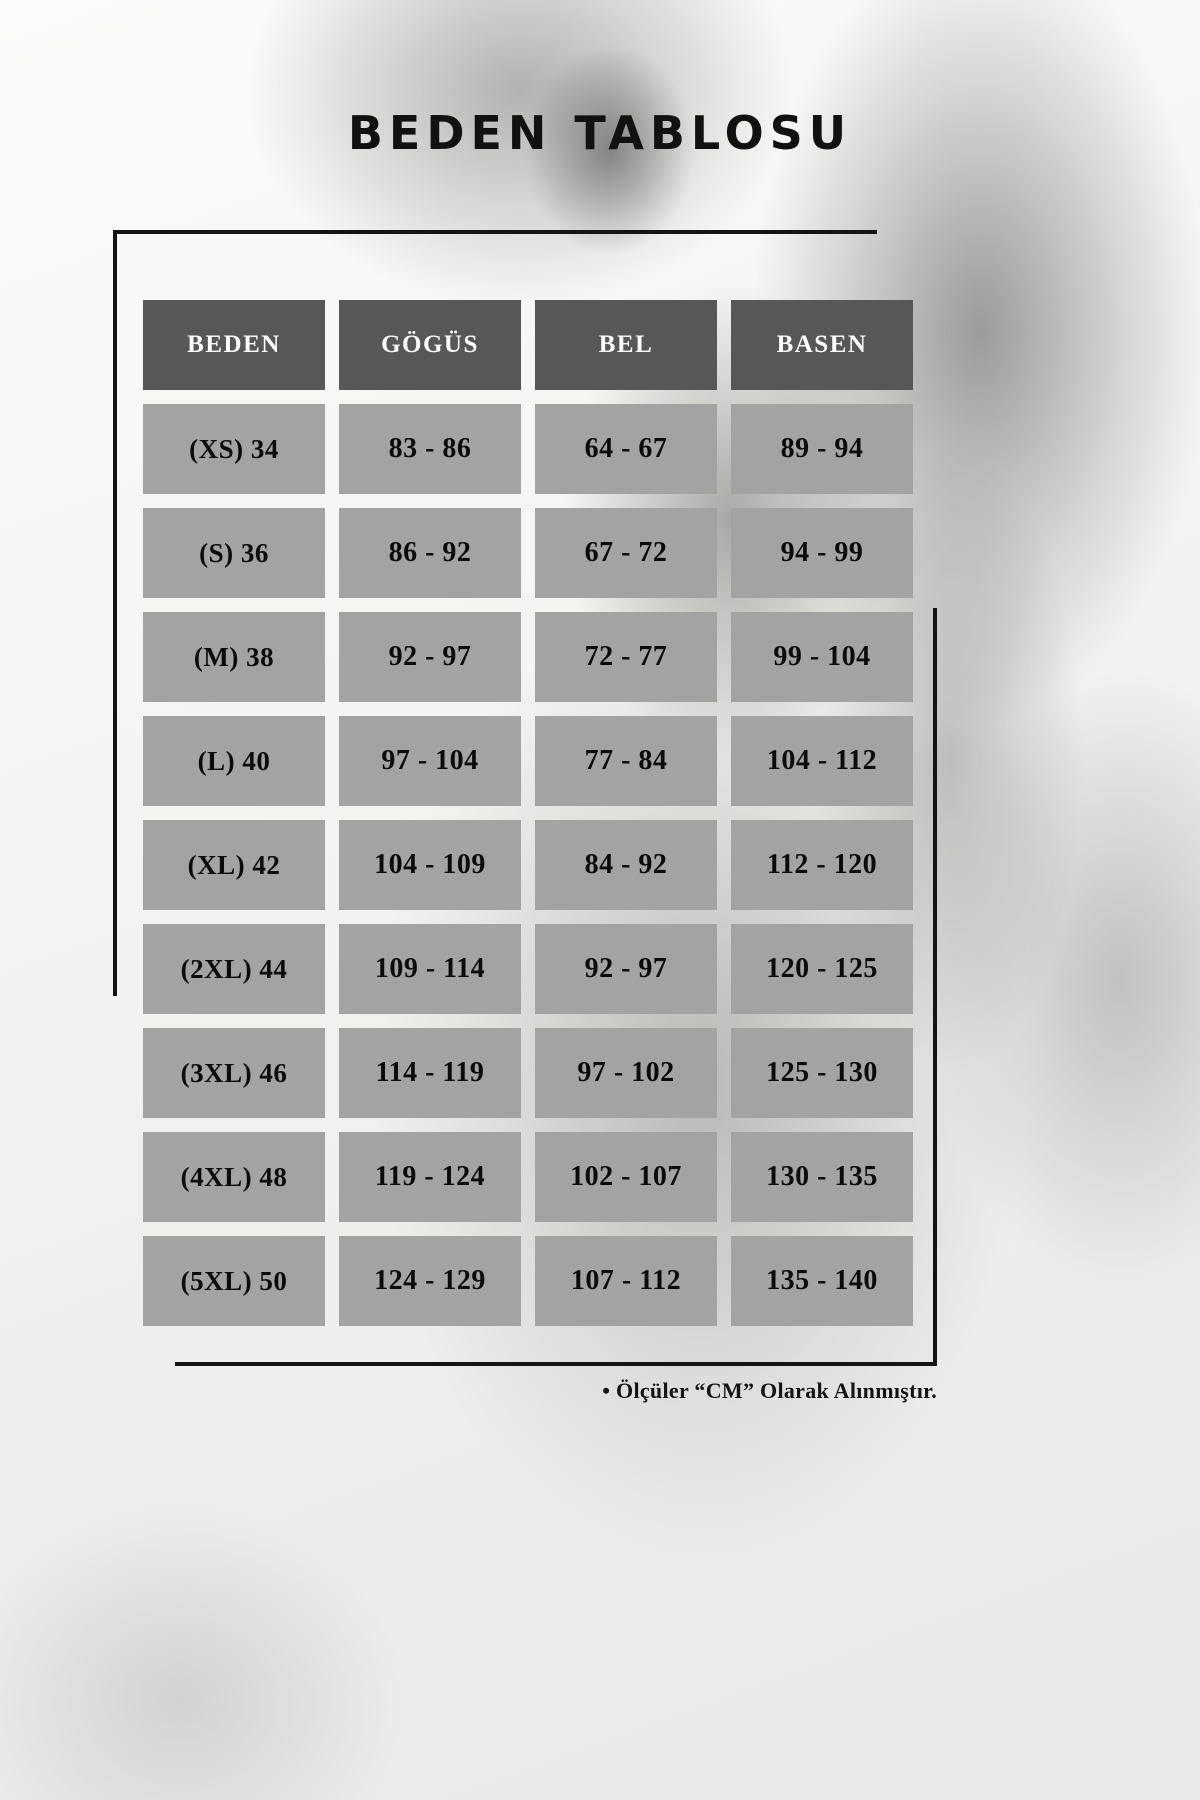 This screenshot has width=1200, height=1800. Describe the element at coordinates (528, 449) in the screenshot. I see `table-row: (XS) 34 83 - 86 64 - 67 89 - 94` at that location.